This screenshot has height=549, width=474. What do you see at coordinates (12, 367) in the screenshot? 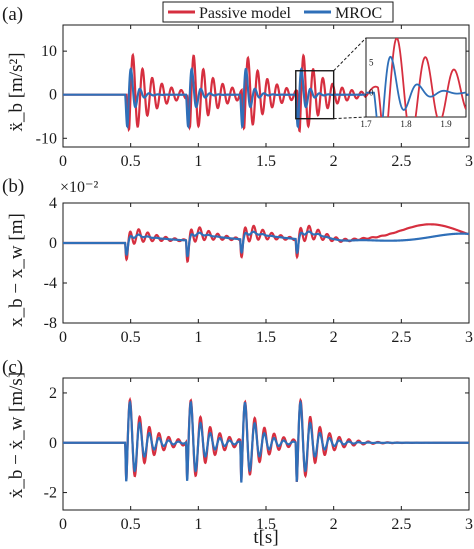
I see `panel-c-label: (c)` at bounding box center [12, 367].